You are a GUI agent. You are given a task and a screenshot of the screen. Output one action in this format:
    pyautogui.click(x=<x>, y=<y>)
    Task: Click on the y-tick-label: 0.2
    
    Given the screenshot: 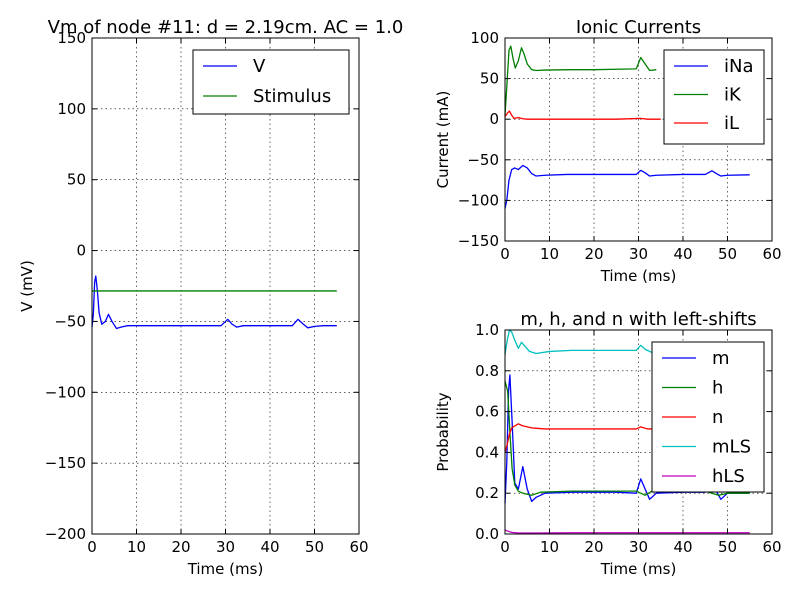 What is the action you would take?
    pyautogui.click(x=487, y=493)
    